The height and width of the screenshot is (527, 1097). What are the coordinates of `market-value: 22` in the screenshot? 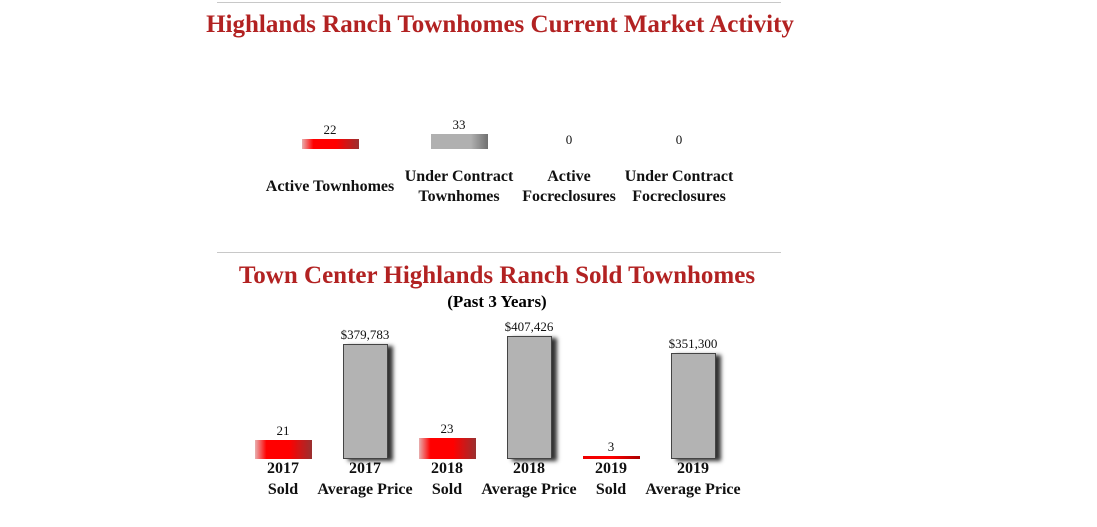 It's located at (330, 129).